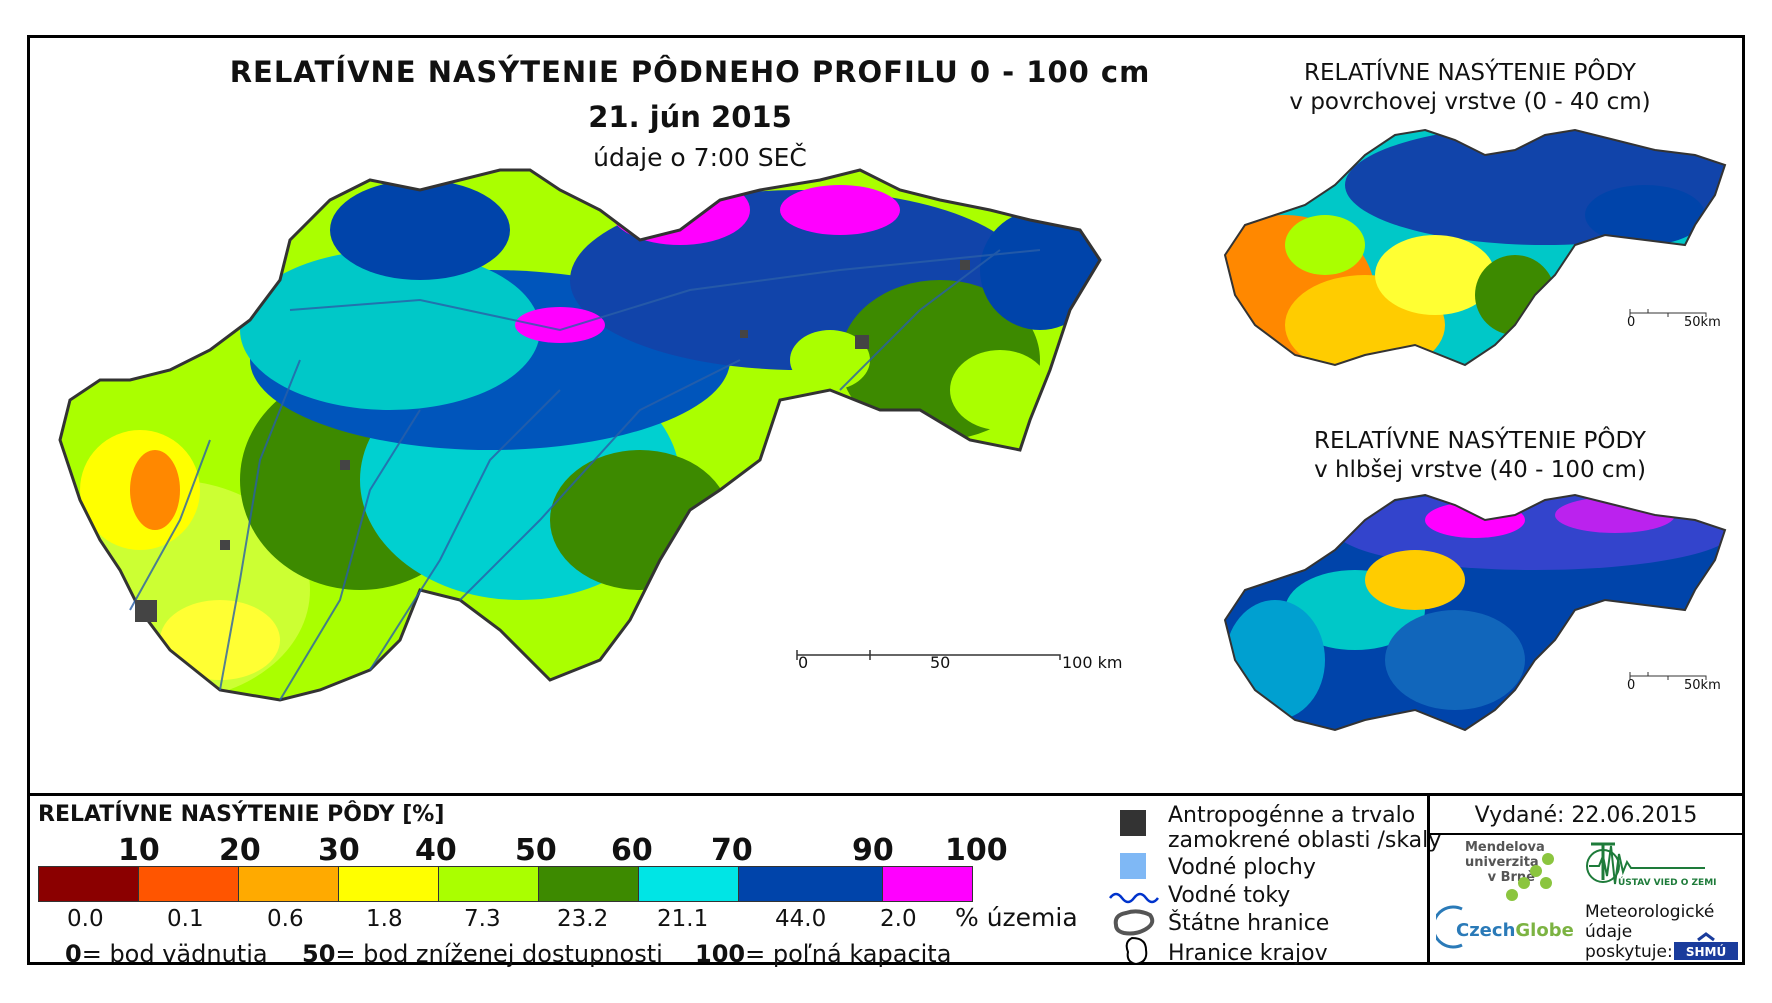 The width and height of the screenshot is (1772, 1003). I want to click on main-scale-end: 100 km, so click(1092, 662).